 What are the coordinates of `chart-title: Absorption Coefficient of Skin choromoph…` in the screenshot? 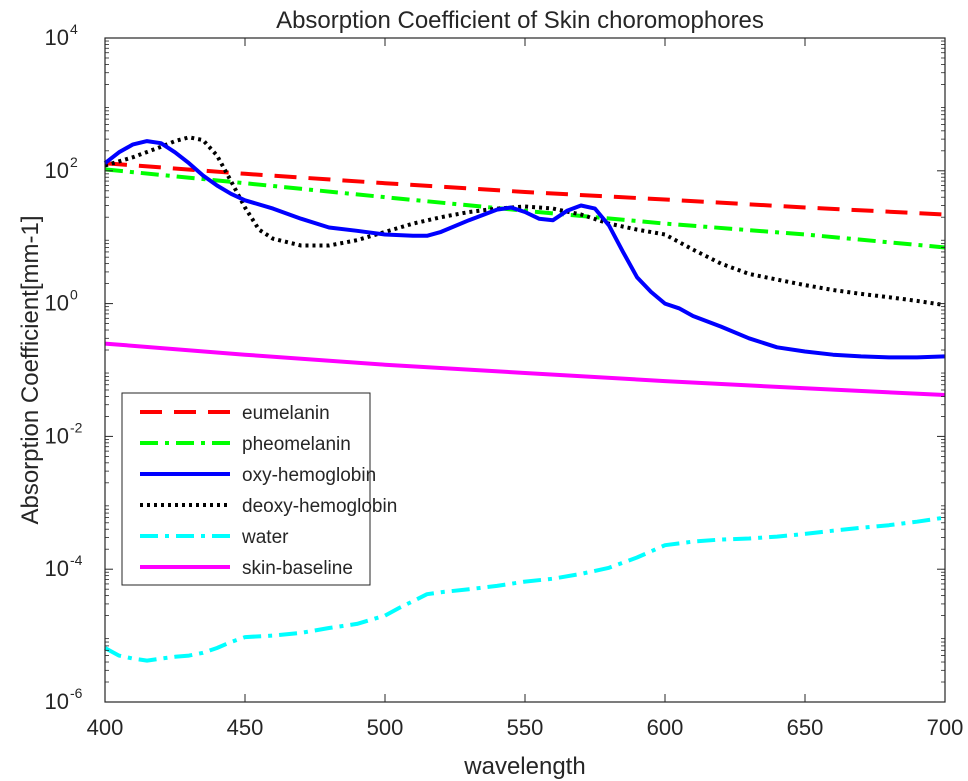 It's located at (520, 20).